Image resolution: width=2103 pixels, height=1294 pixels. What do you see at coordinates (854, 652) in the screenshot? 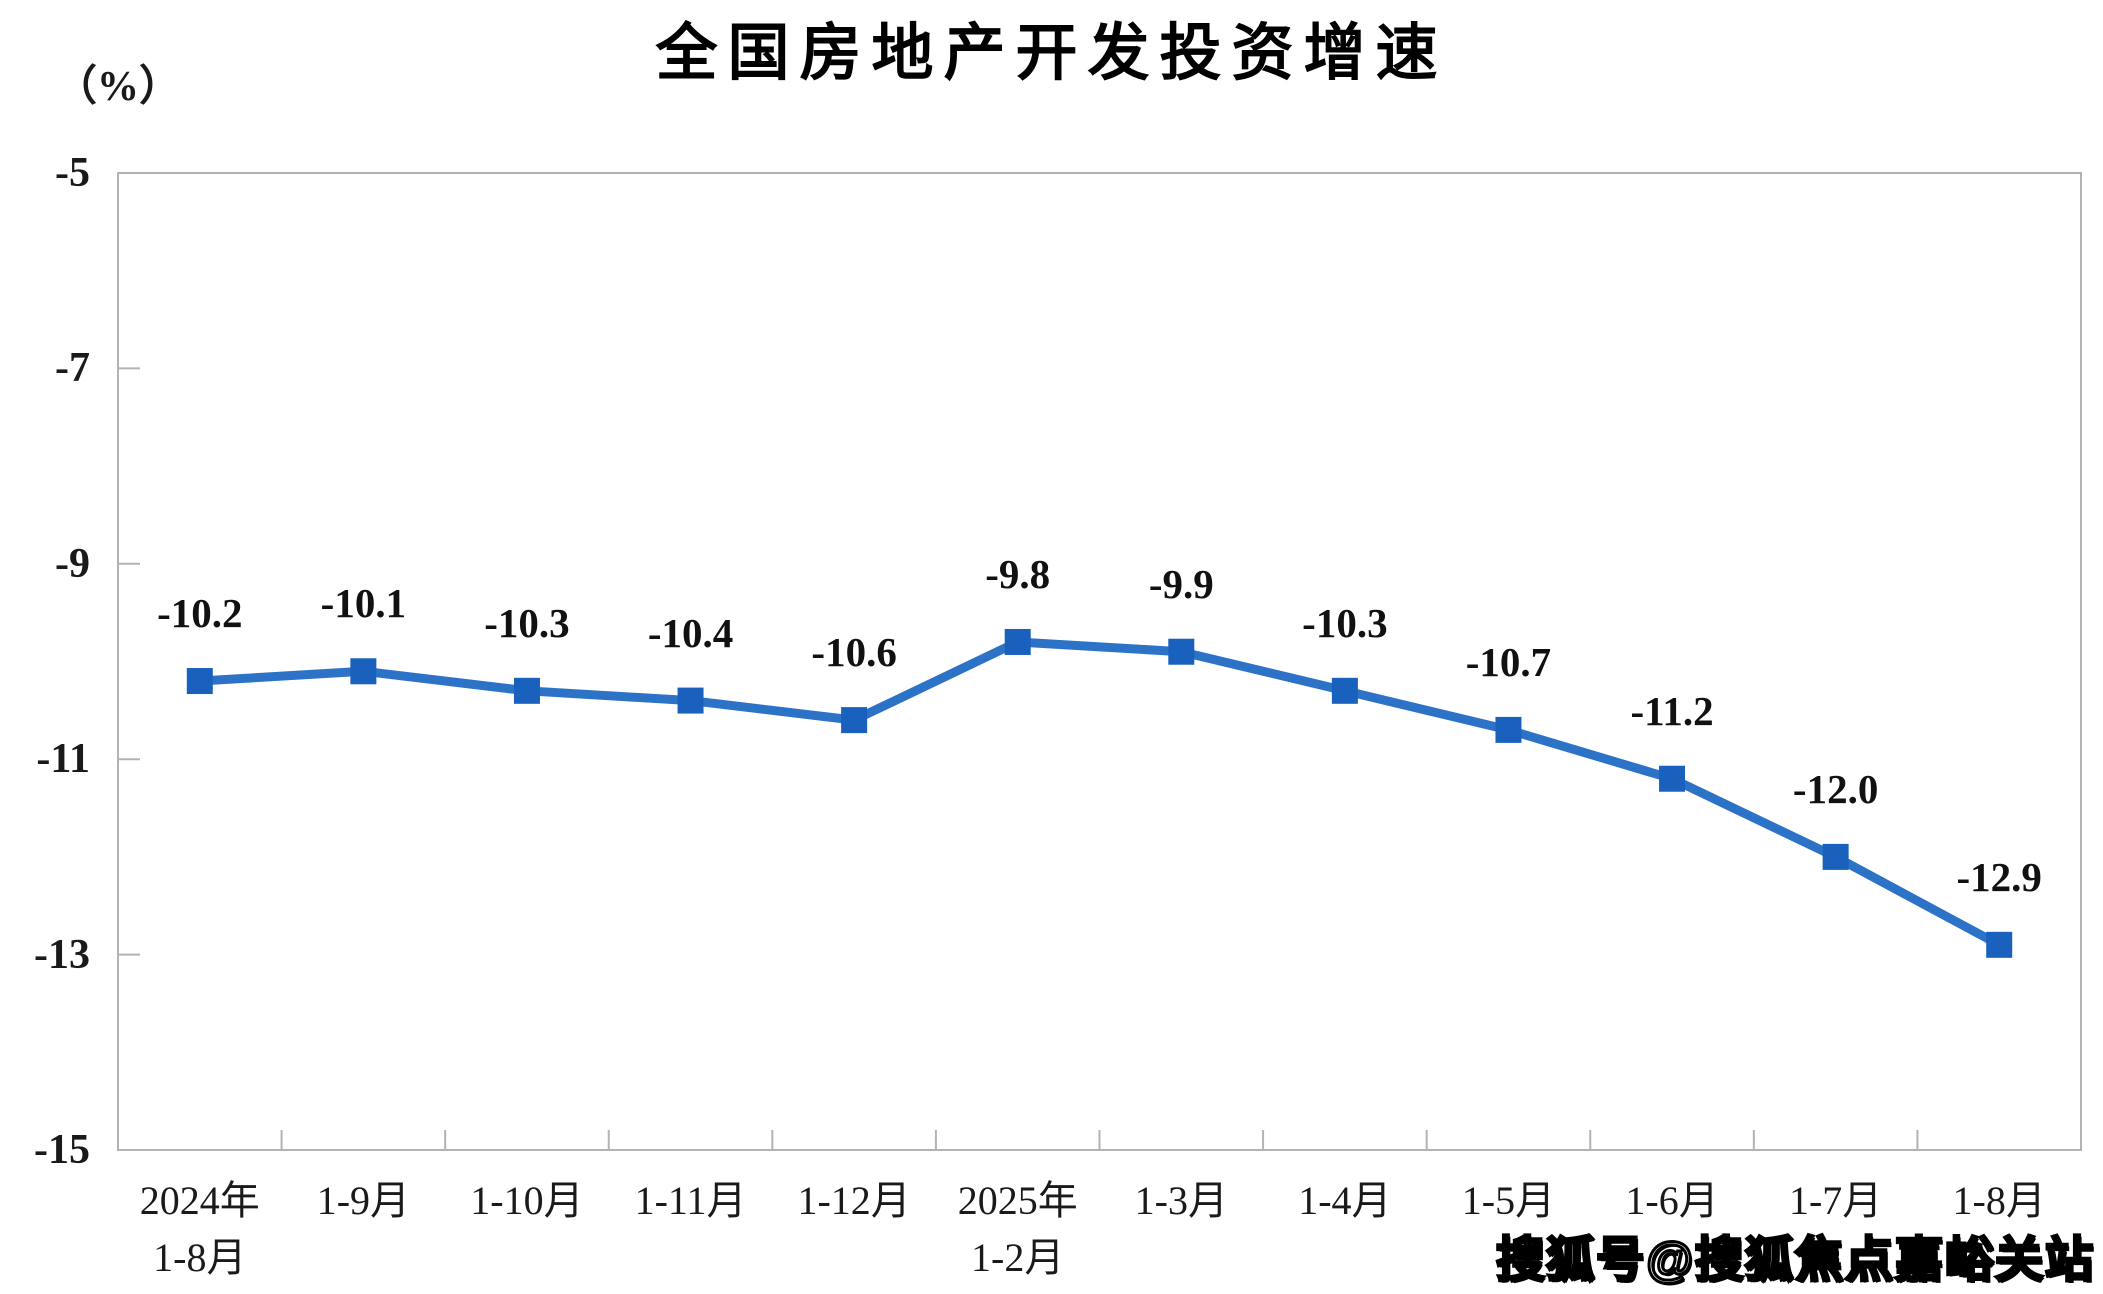
I see `data-point-label: -10.6` at bounding box center [854, 652].